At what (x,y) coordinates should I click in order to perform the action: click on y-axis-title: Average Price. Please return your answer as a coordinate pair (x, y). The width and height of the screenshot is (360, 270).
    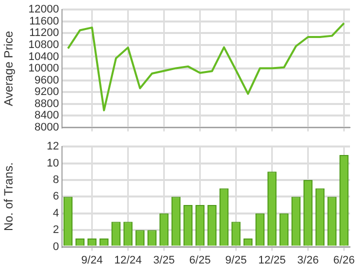
    Looking at the image, I should click on (9, 68).